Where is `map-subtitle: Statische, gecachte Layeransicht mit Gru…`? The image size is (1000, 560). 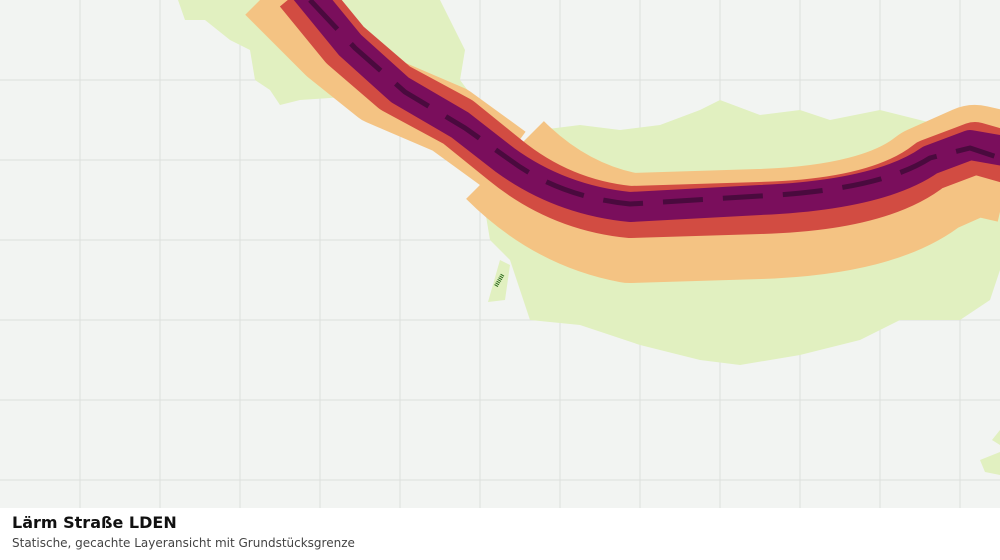
map-subtitle: Statische, gecachte Layeransicht mit Gru… is located at coordinates (183, 543).